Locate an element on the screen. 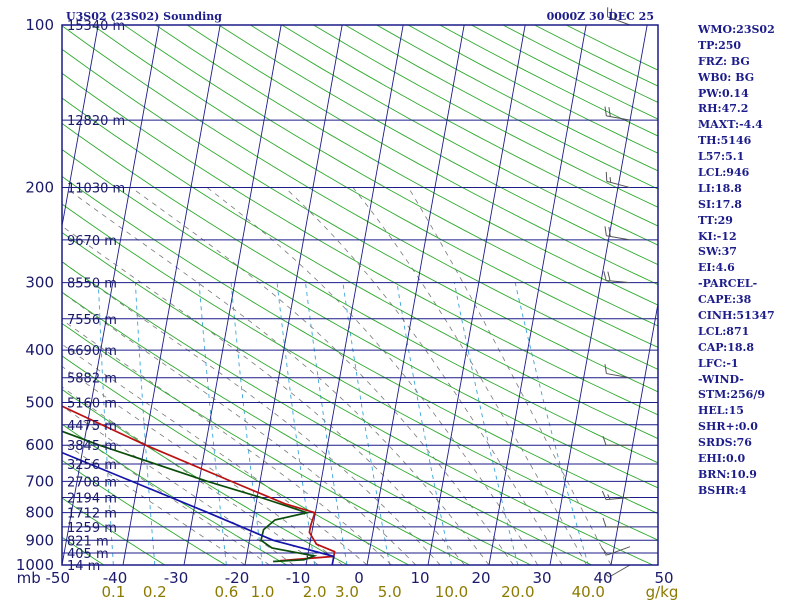 This screenshot has width=800, height=600. pressure-tick-label: 700 is located at coordinates (39, 481).